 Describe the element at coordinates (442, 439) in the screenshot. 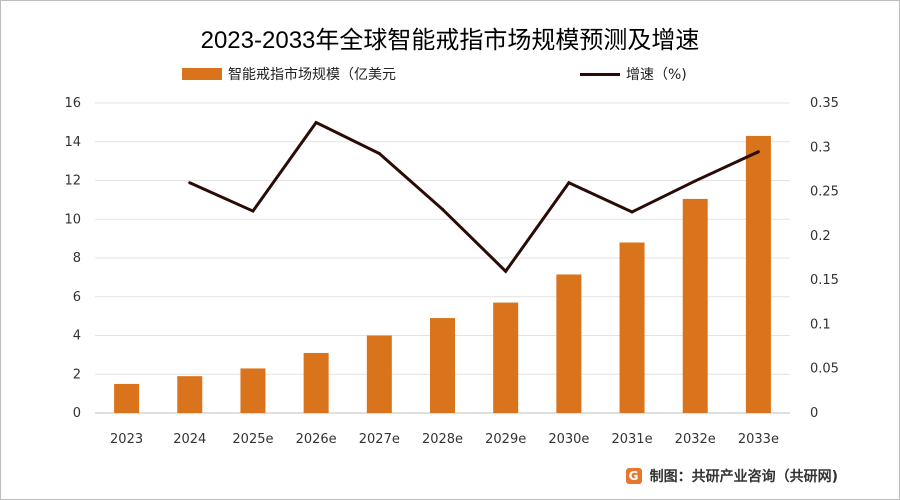

I see `x-tick-label: 2028e` at that location.